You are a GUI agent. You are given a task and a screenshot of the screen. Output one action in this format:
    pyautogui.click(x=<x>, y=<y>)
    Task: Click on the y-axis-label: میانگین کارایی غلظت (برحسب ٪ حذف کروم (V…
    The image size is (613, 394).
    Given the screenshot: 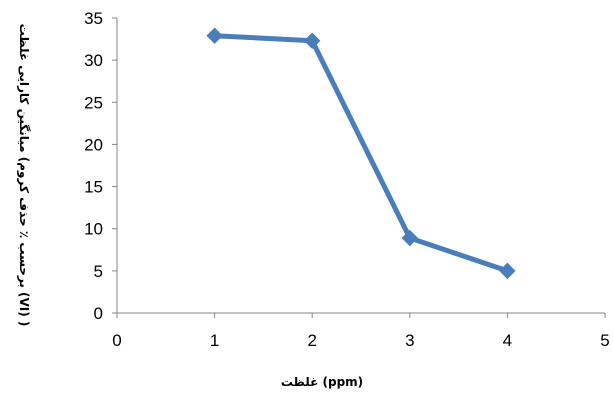 What is the action you would take?
    pyautogui.click(x=23, y=175)
    